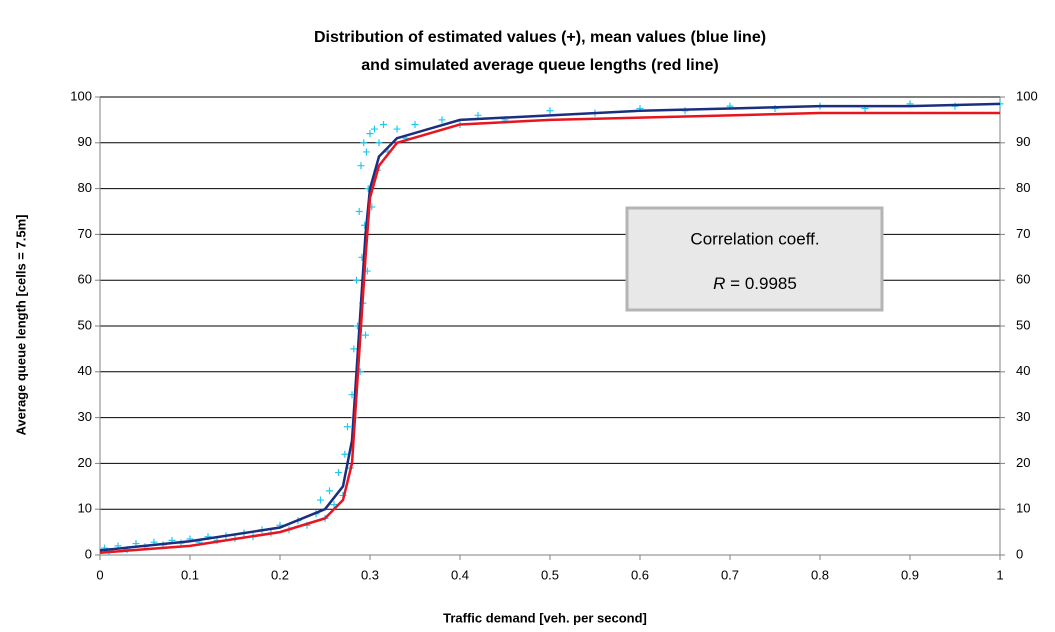 This screenshot has width=1055, height=632. I want to click on y-tick-label: 0, so click(88, 553).